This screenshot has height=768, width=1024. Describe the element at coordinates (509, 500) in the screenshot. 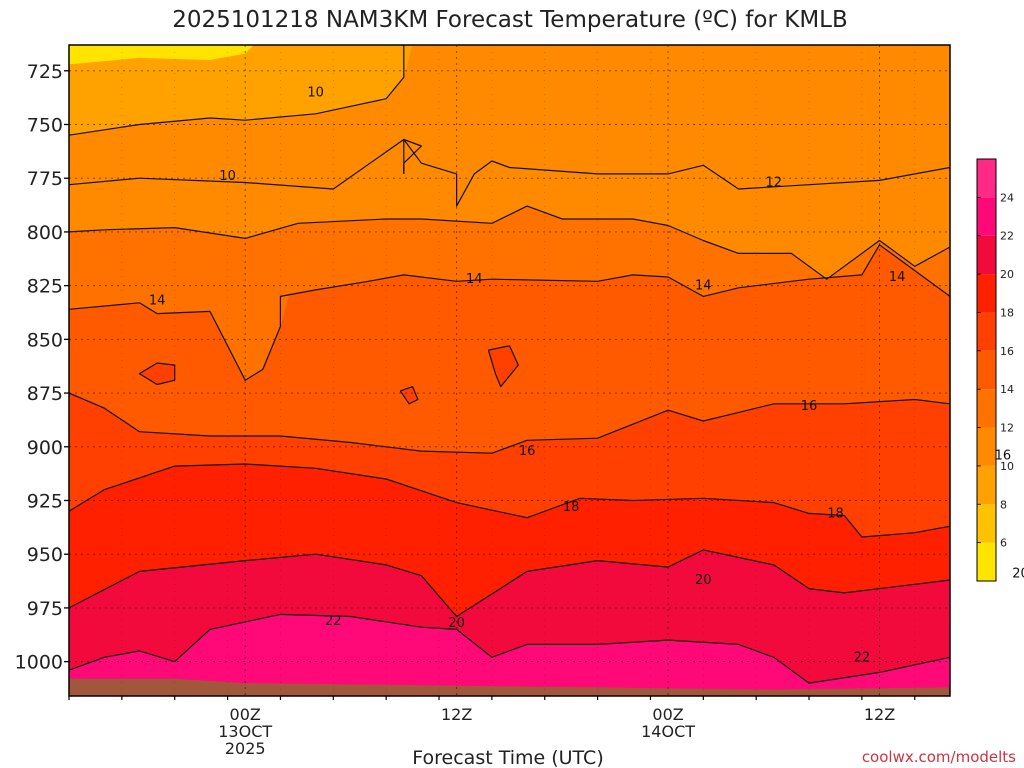

I see `contour-18c` at that location.